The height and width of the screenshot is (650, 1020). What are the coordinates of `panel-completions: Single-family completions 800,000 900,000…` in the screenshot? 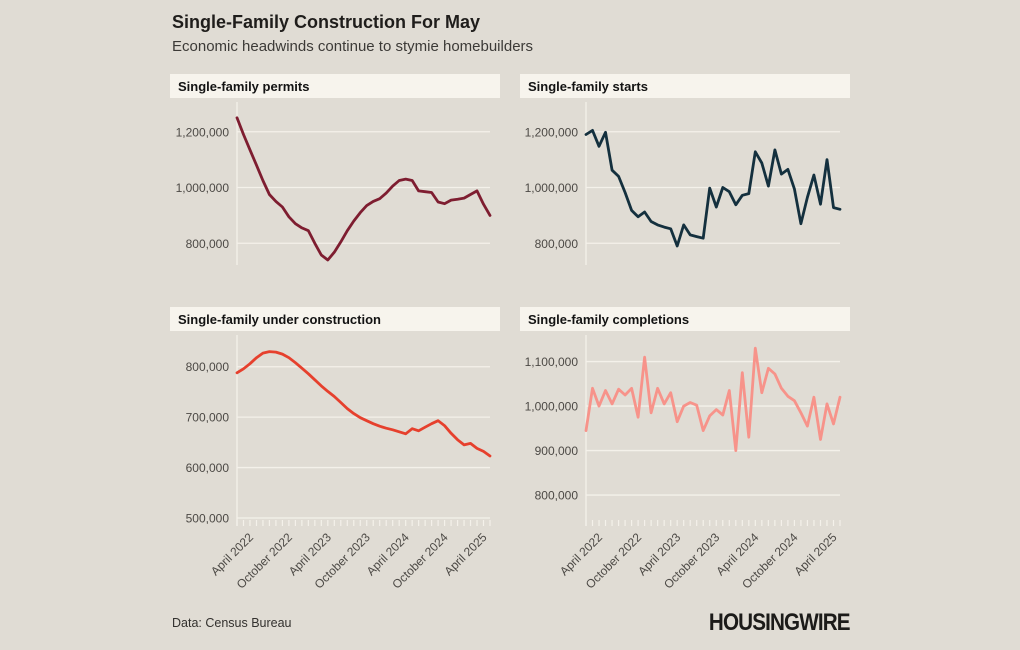 It's located at (685, 453).